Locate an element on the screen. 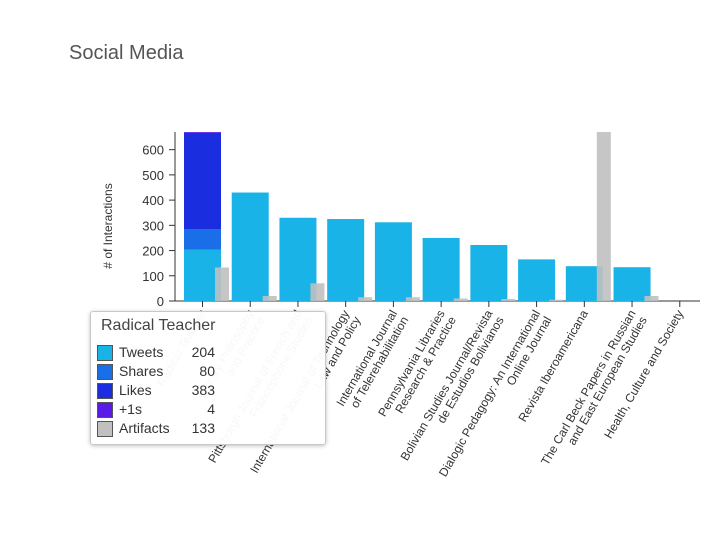  tooltip-value: 204 is located at coordinates (203, 352).